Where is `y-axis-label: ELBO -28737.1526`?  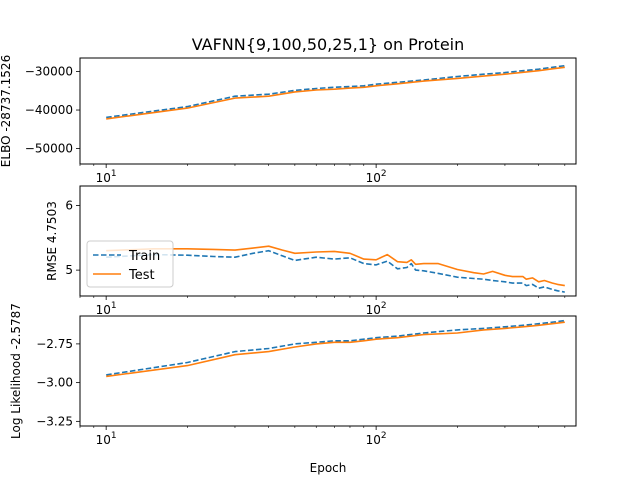 y-axis-label: ELBO -28737.1526 is located at coordinates (6, 111).